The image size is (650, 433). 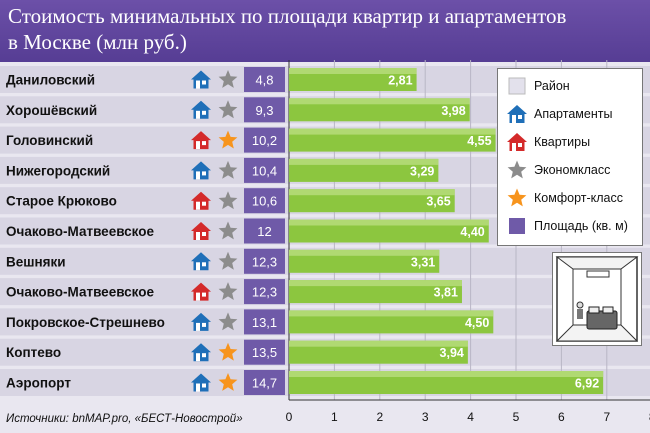 I want to click on area-label: 12, so click(x=264, y=231).